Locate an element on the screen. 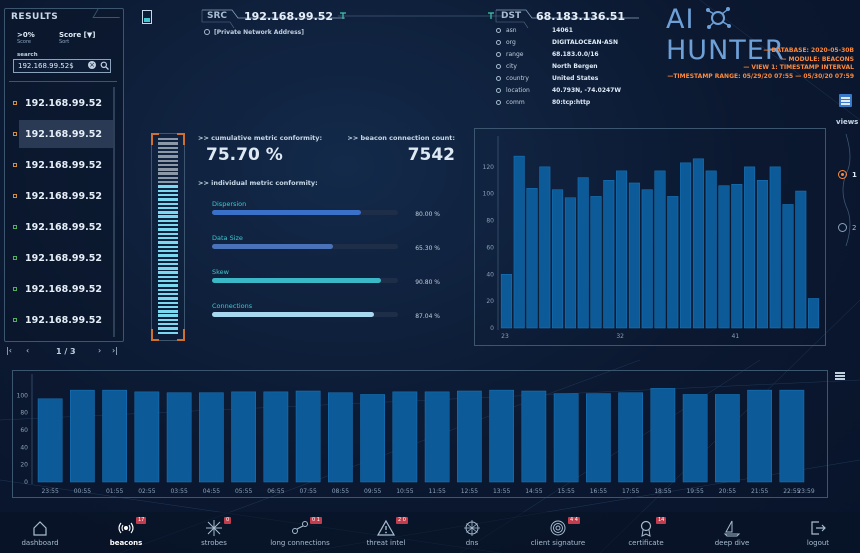 This screenshot has width=860, height=553. nav-certificate: 14 certificate is located at coordinates (646, 533).